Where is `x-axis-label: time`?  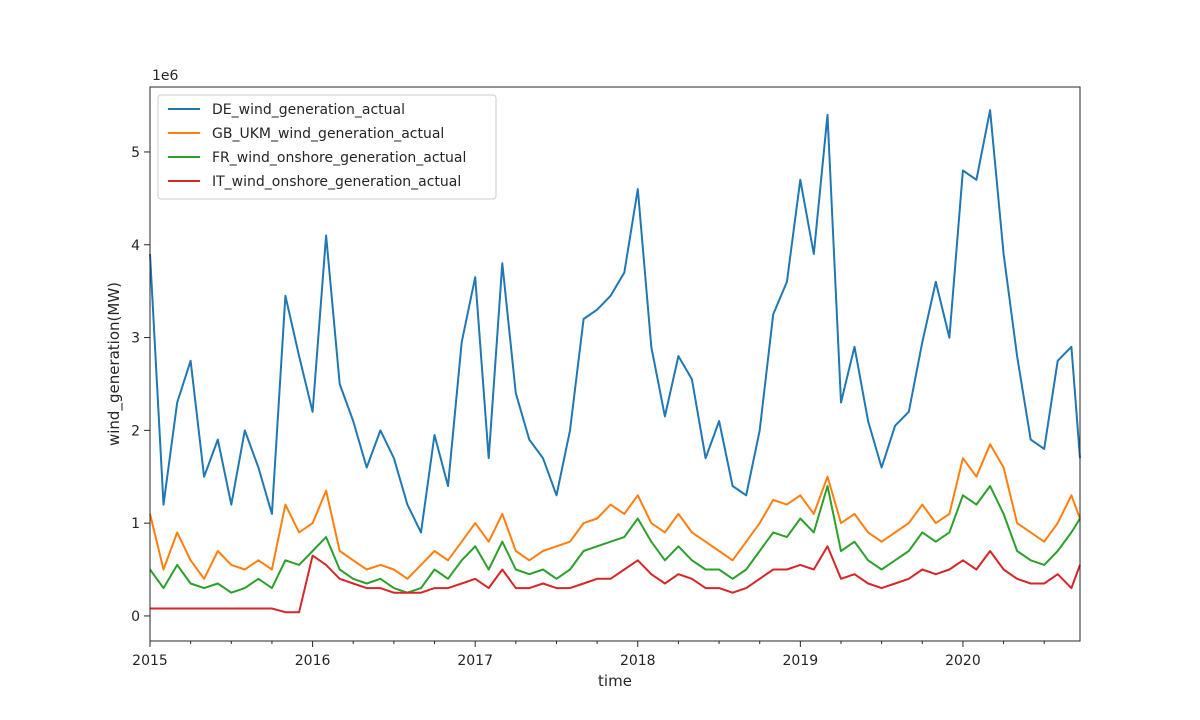
x-axis-label: time is located at coordinates (615, 681).